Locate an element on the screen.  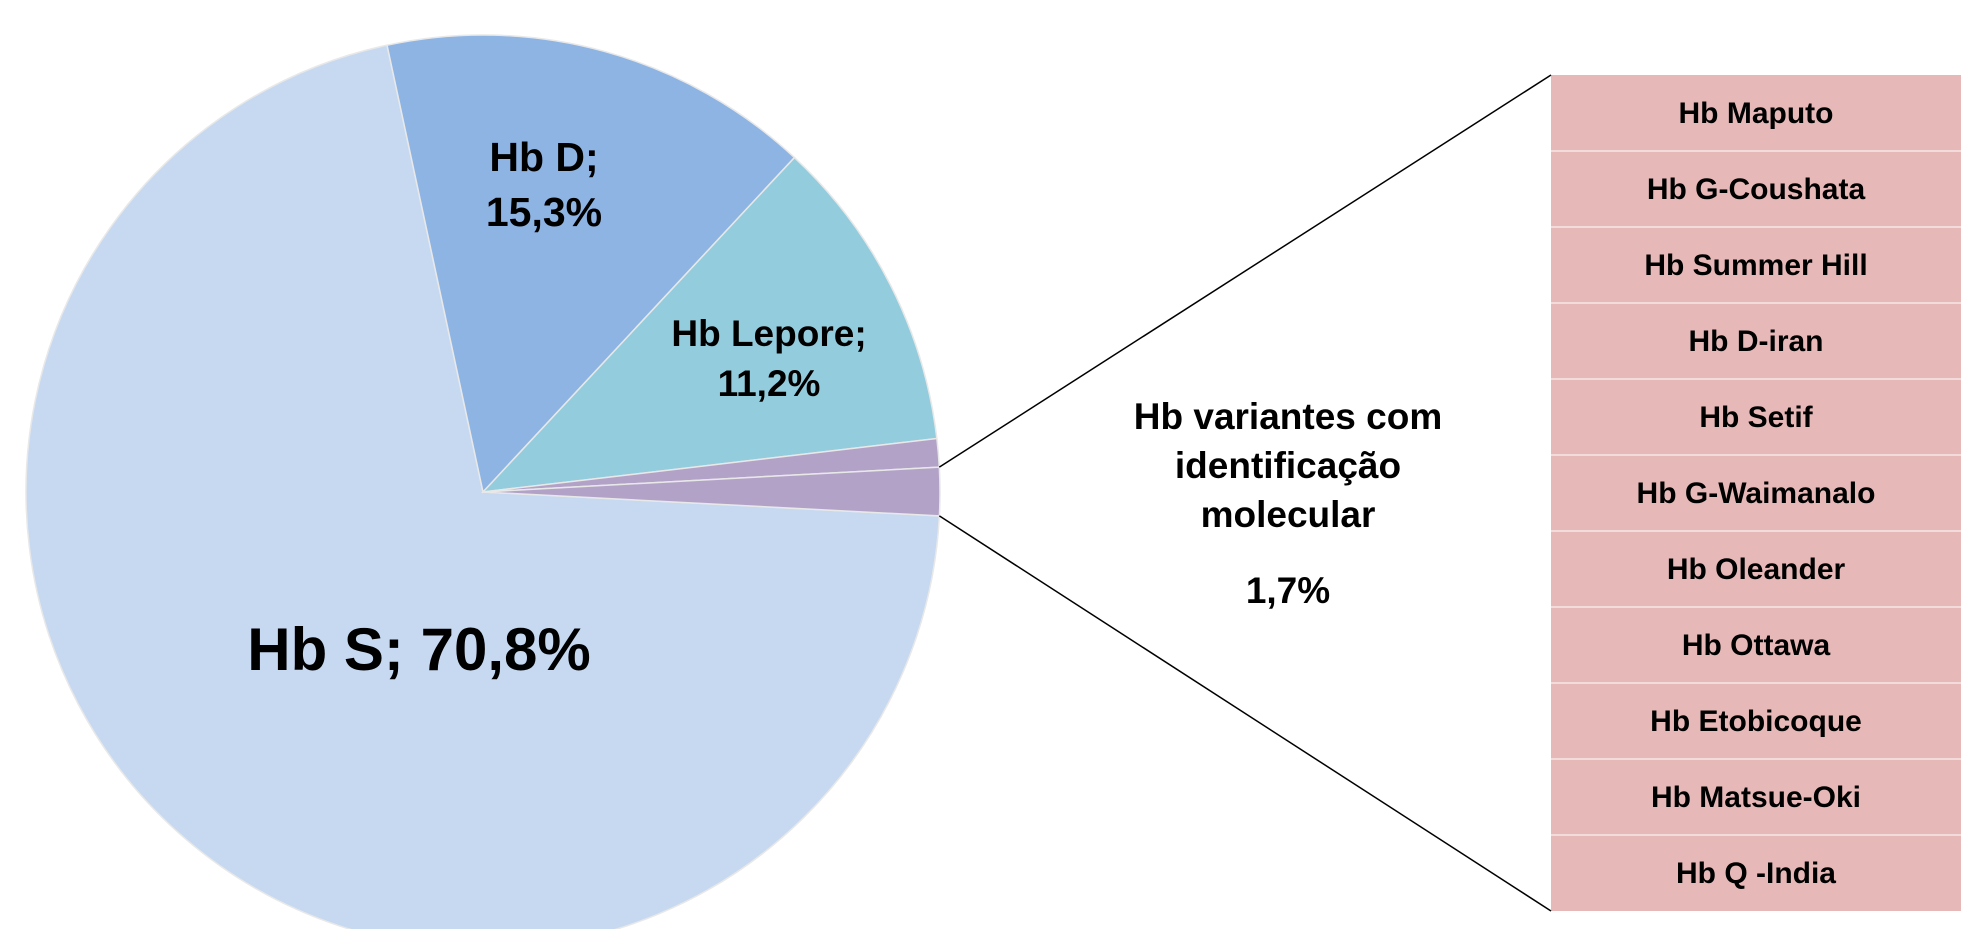
slice-category: Hb Lepore; is located at coordinates (768, 333).